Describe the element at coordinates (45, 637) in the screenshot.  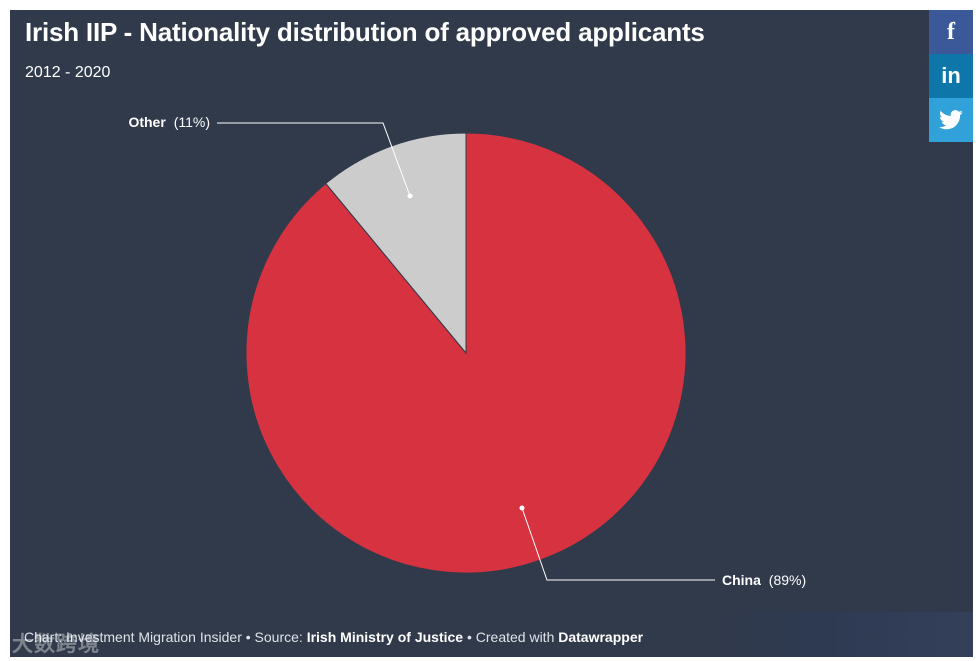
I see `footer-prefix: Chart:` at that location.